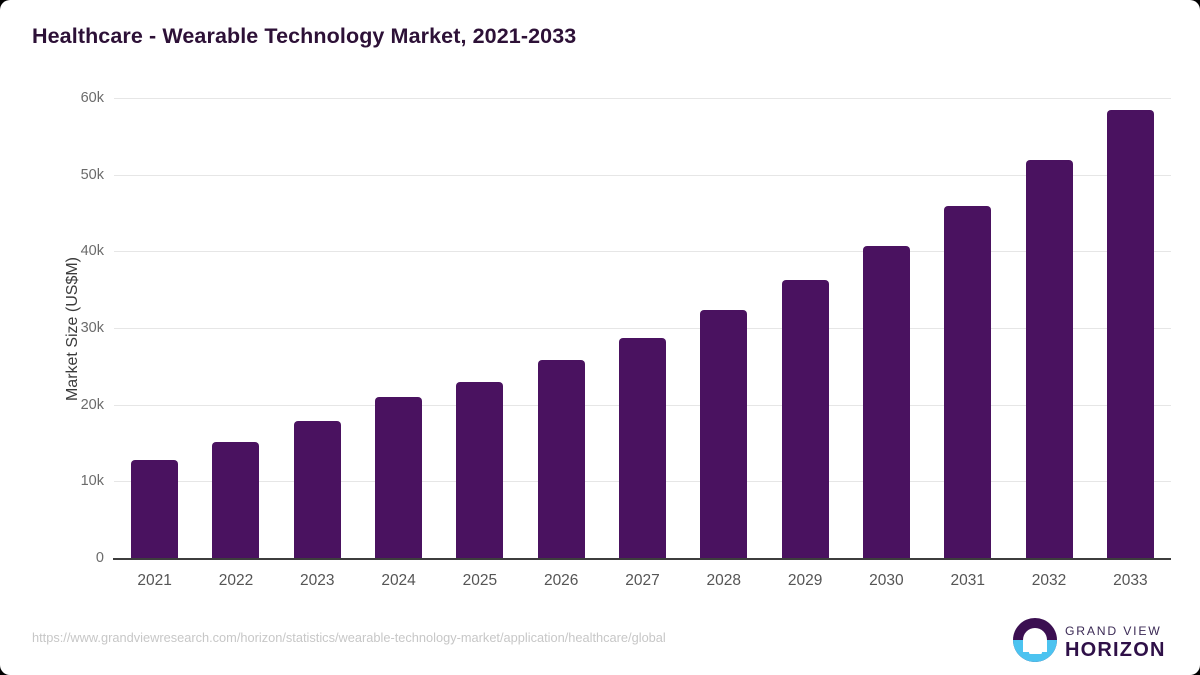 The image size is (1200, 675). I want to click on y-axis-label: Market Size (US$M), so click(72, 329).